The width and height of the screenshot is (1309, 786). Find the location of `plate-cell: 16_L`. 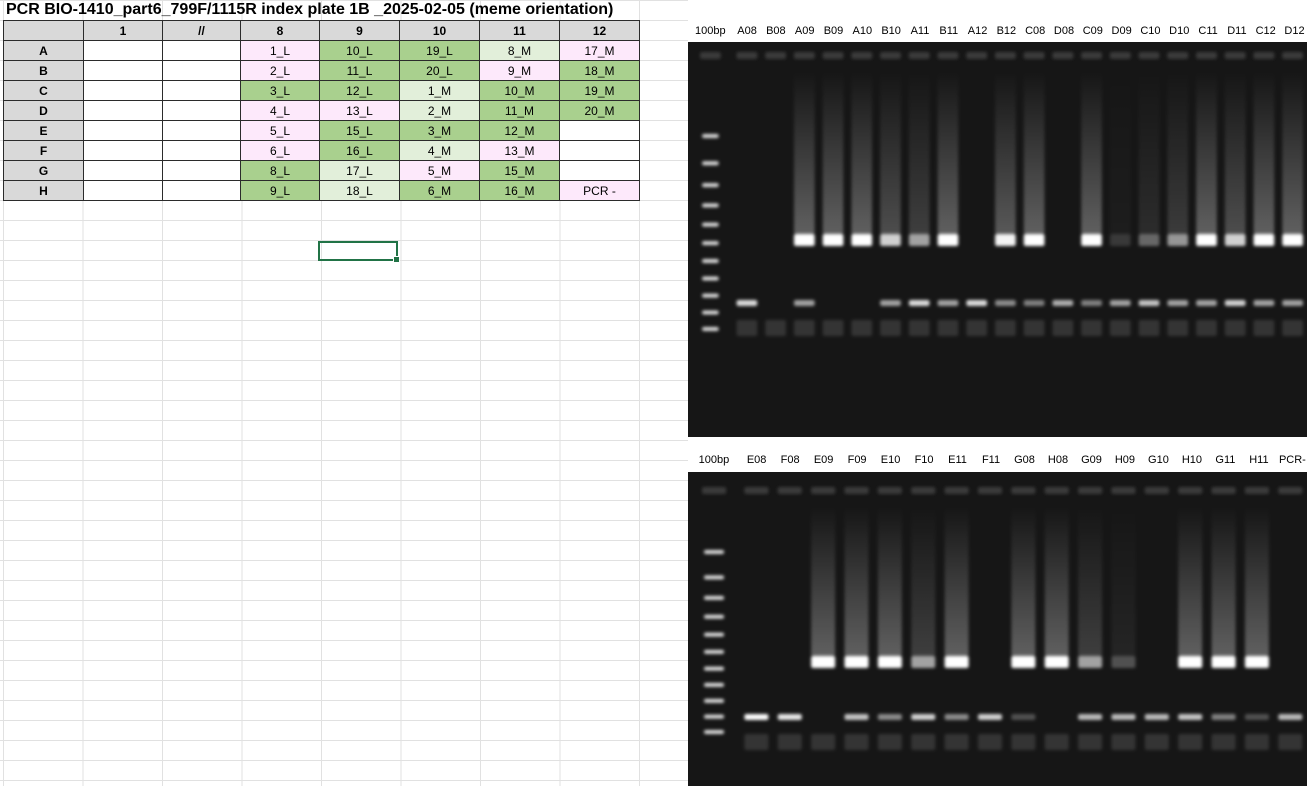

plate-cell: 16_L is located at coordinates (359, 150).